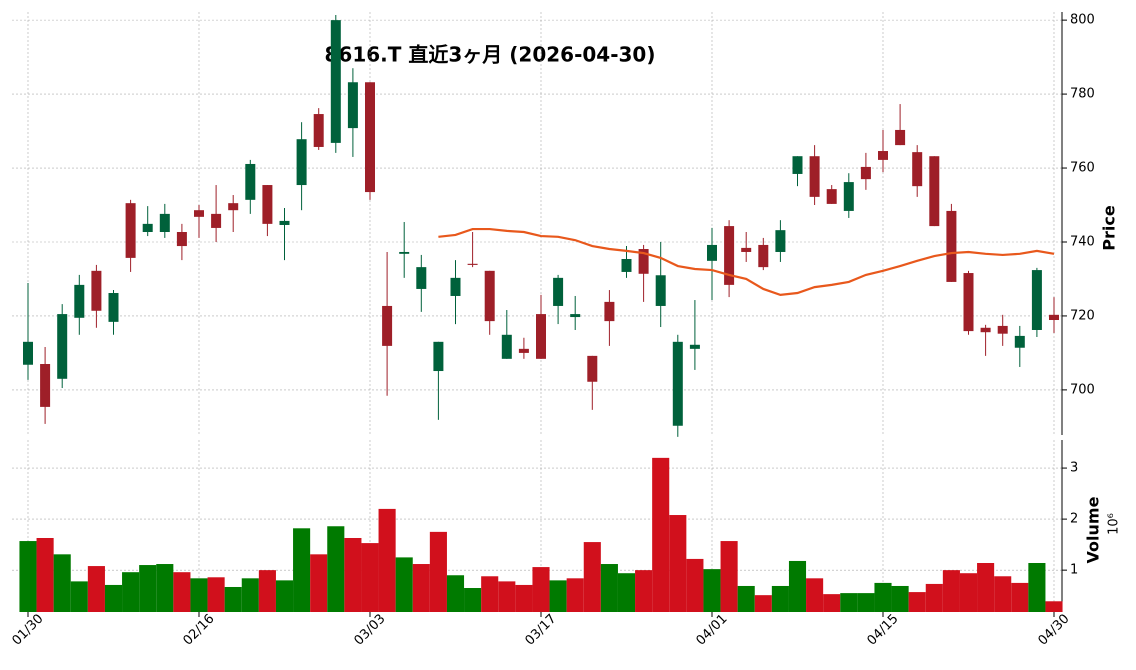 This screenshot has width=1136, height=670. What do you see at coordinates (1074, 519) in the screenshot?
I see `y-tick-label: 2` at bounding box center [1074, 519].